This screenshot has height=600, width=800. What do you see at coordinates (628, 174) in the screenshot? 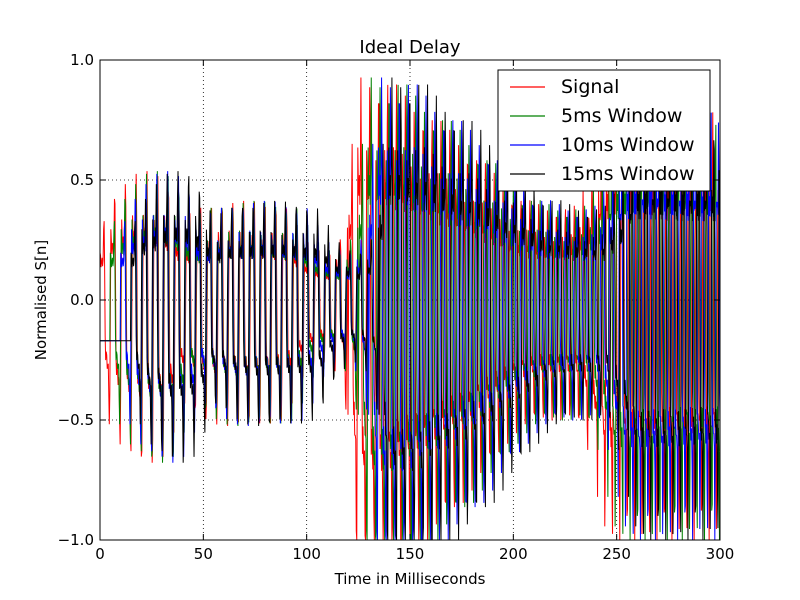
I see `legend-label-3: 15ms Window` at bounding box center [628, 174].